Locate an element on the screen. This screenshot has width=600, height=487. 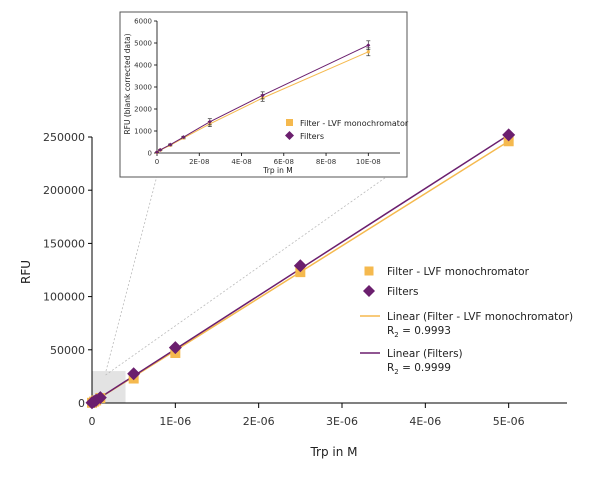
legend-diamond-marker is located at coordinates (369, 291).